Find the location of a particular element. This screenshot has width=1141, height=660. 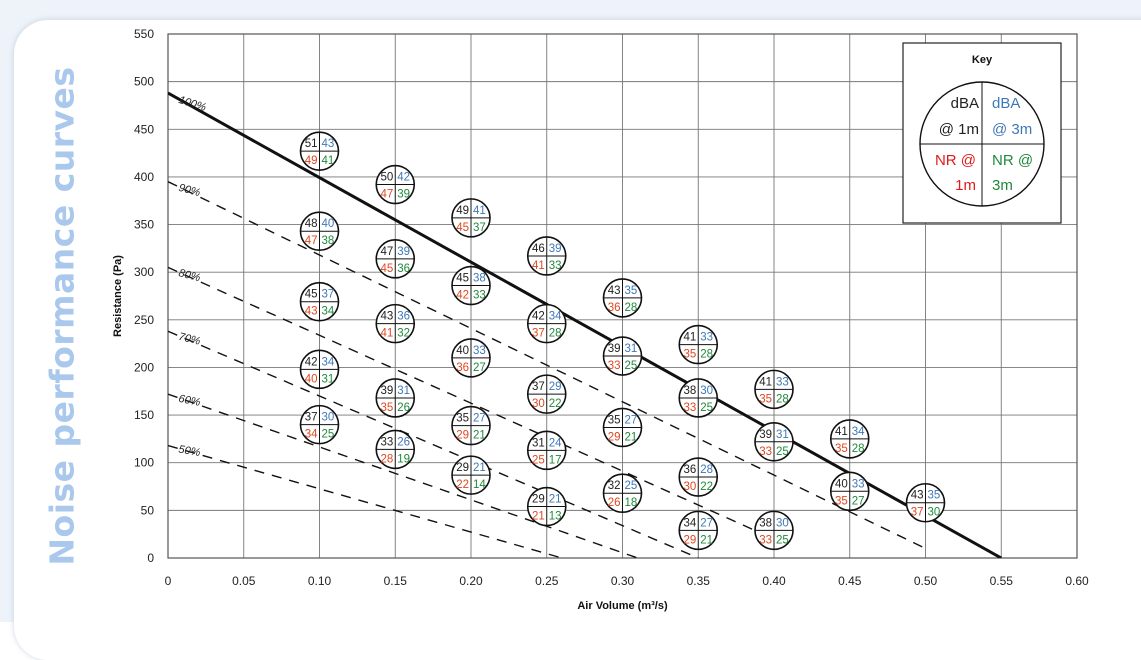

point-nr-3m: 27 is located at coordinates (479, 368).